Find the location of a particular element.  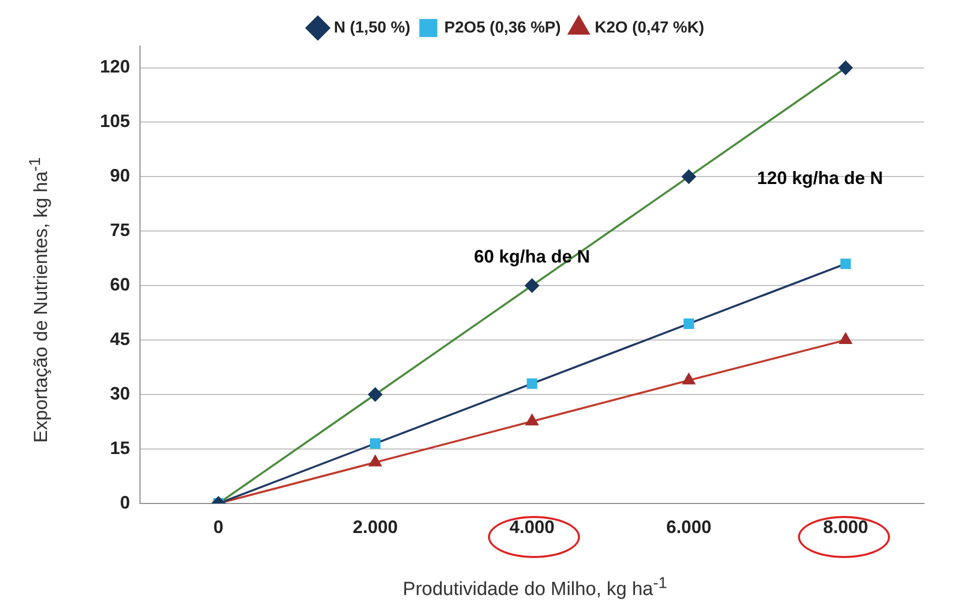

y-tick-label: 105 is located at coordinates (115, 121).